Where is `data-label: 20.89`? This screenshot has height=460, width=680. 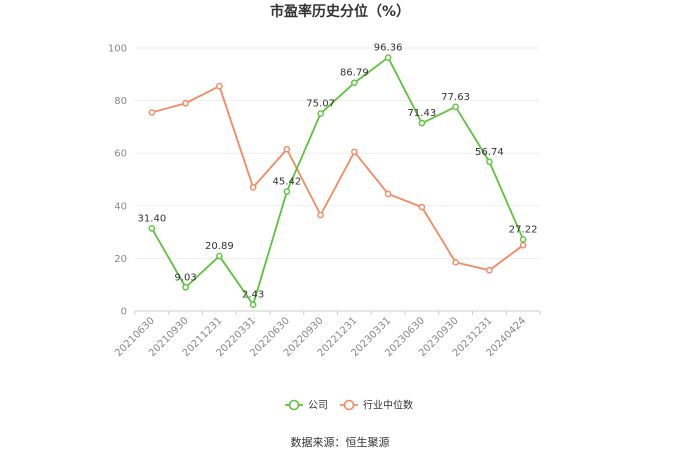 data-label: 20.89 is located at coordinates (219, 246).